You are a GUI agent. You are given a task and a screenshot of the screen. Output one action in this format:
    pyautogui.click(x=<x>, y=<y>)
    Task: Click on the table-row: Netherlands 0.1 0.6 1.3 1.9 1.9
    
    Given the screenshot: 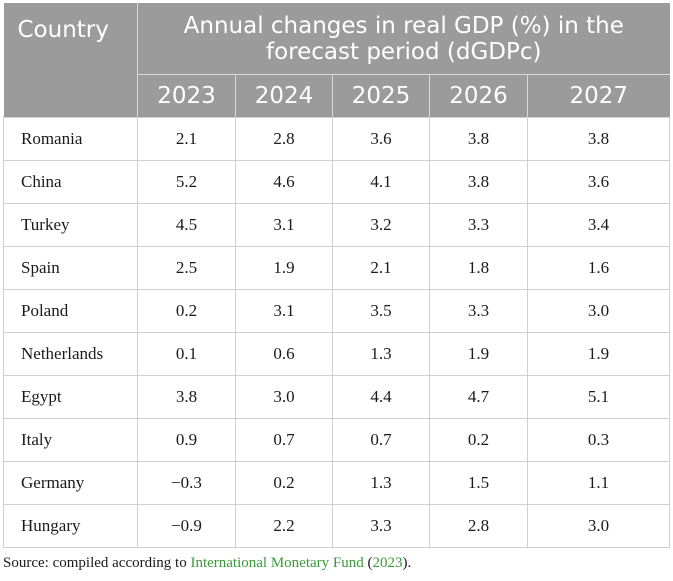 What is the action you would take?
    pyautogui.click(x=337, y=354)
    